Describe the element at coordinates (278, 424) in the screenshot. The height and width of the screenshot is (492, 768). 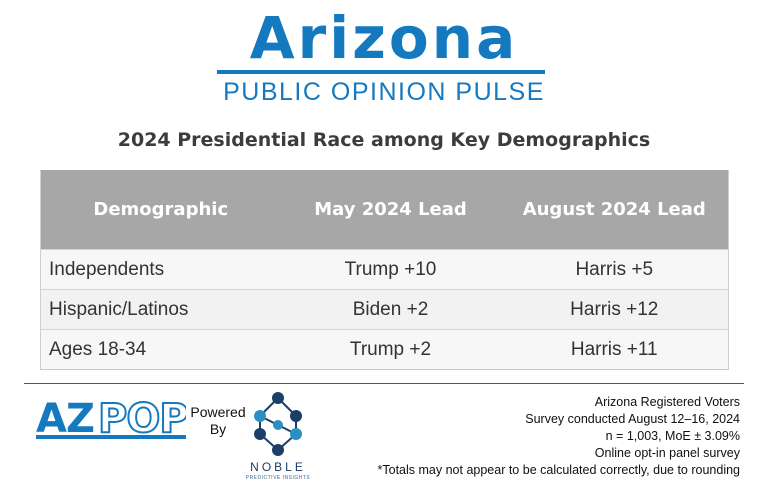
I see `noble-logo-mark-icon` at that location.